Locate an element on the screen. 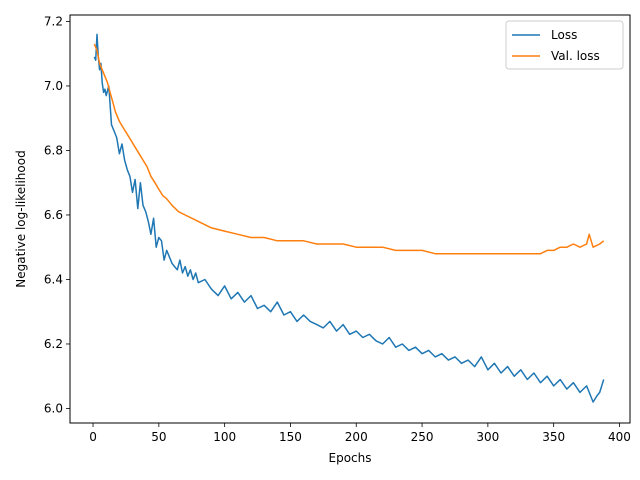 The height and width of the screenshot is (480, 640). x-axis-label: Epochs is located at coordinates (350, 458).